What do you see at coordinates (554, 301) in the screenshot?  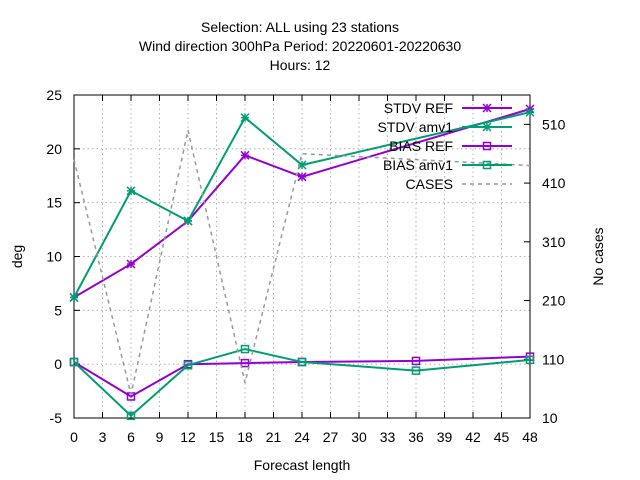 I see `y2-tick-label: 210` at bounding box center [554, 301].